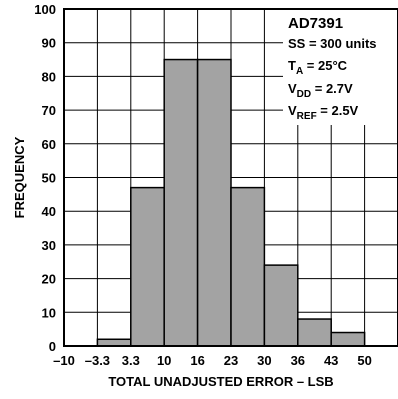  I want to click on x-tick-label: –10, so click(64, 360).